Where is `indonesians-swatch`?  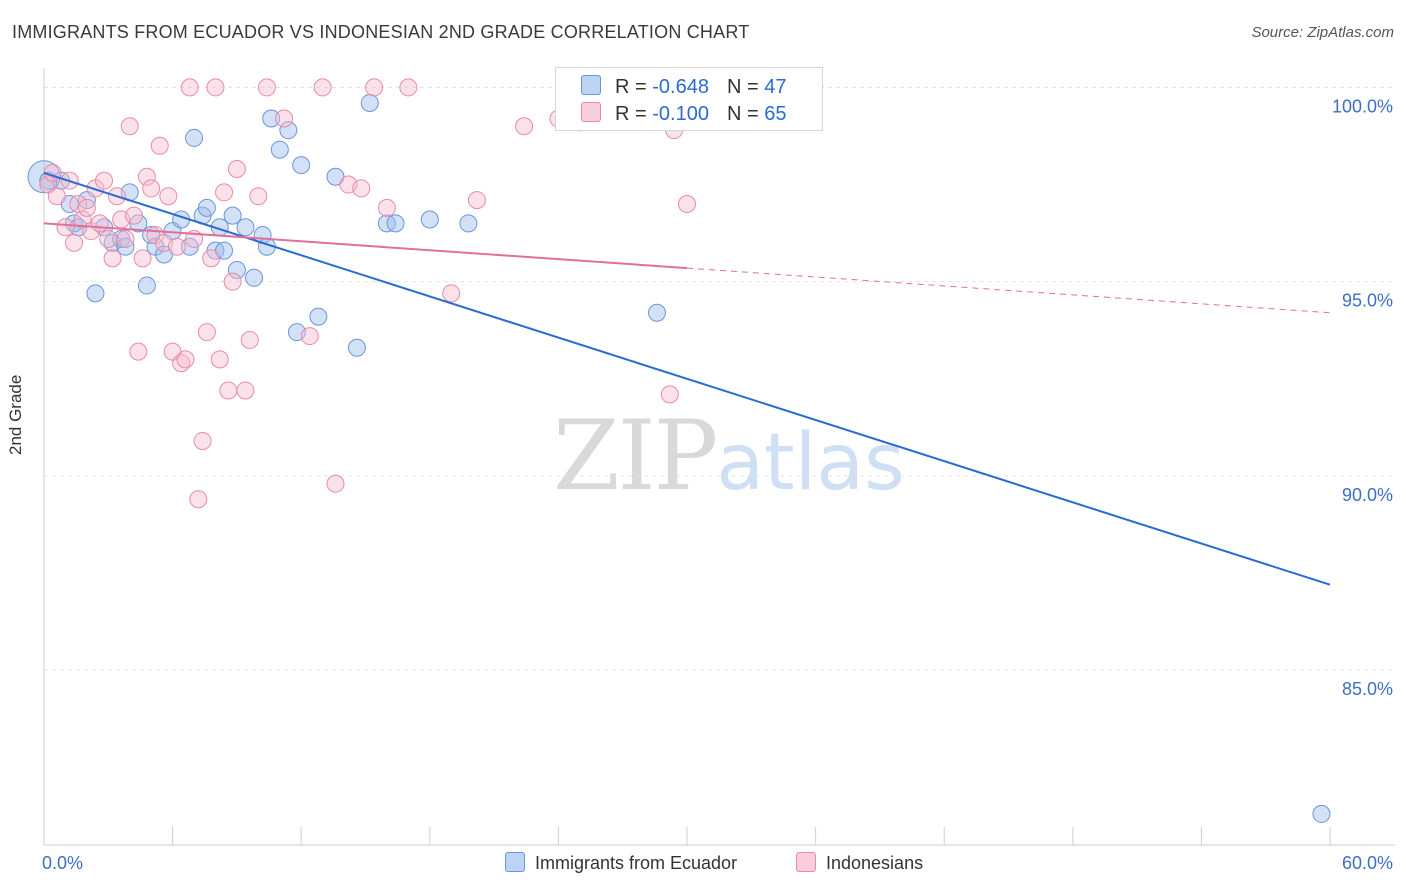 indonesians-swatch is located at coordinates (591, 112).